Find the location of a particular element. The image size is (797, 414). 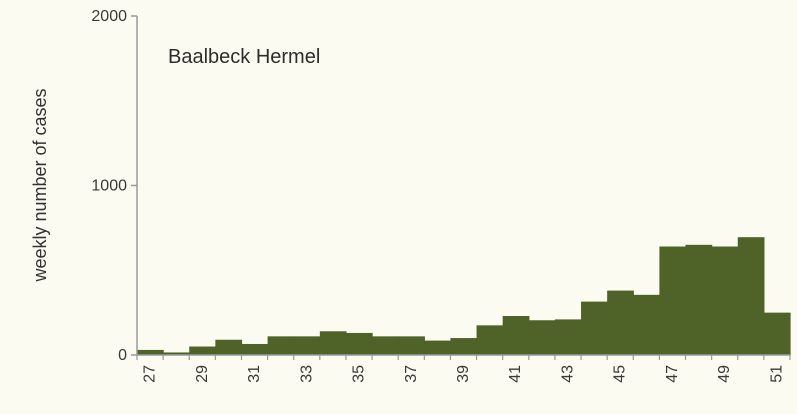

x-axis-ticks: 27 29 31 33 35 37 39 41 43 45 47 49 51 is located at coordinates (463, 369).